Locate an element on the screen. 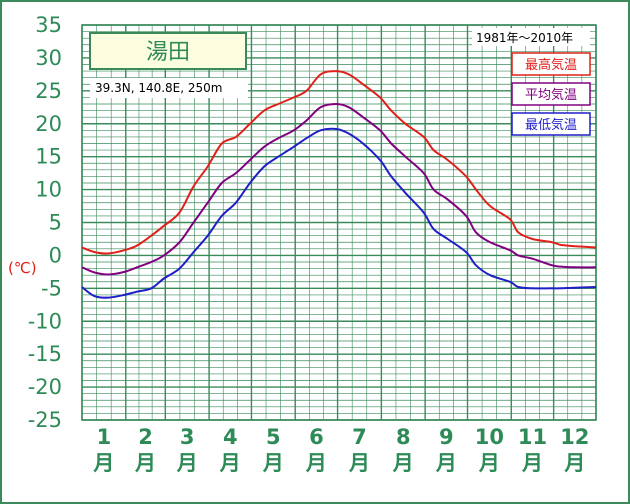  x-month-number: 2 is located at coordinates (145, 437).